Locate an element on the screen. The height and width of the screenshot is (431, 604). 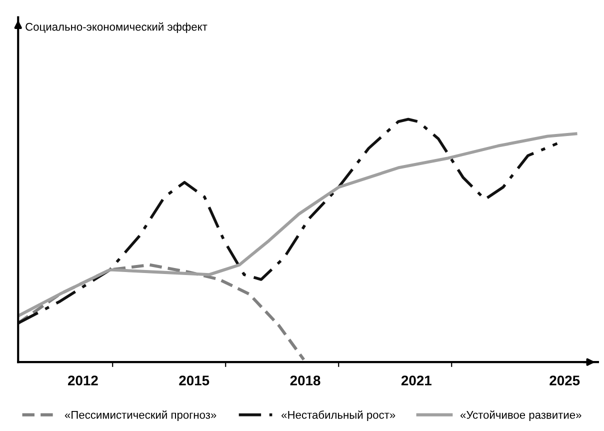
x-tick-label: 2025 is located at coordinates (565, 381).